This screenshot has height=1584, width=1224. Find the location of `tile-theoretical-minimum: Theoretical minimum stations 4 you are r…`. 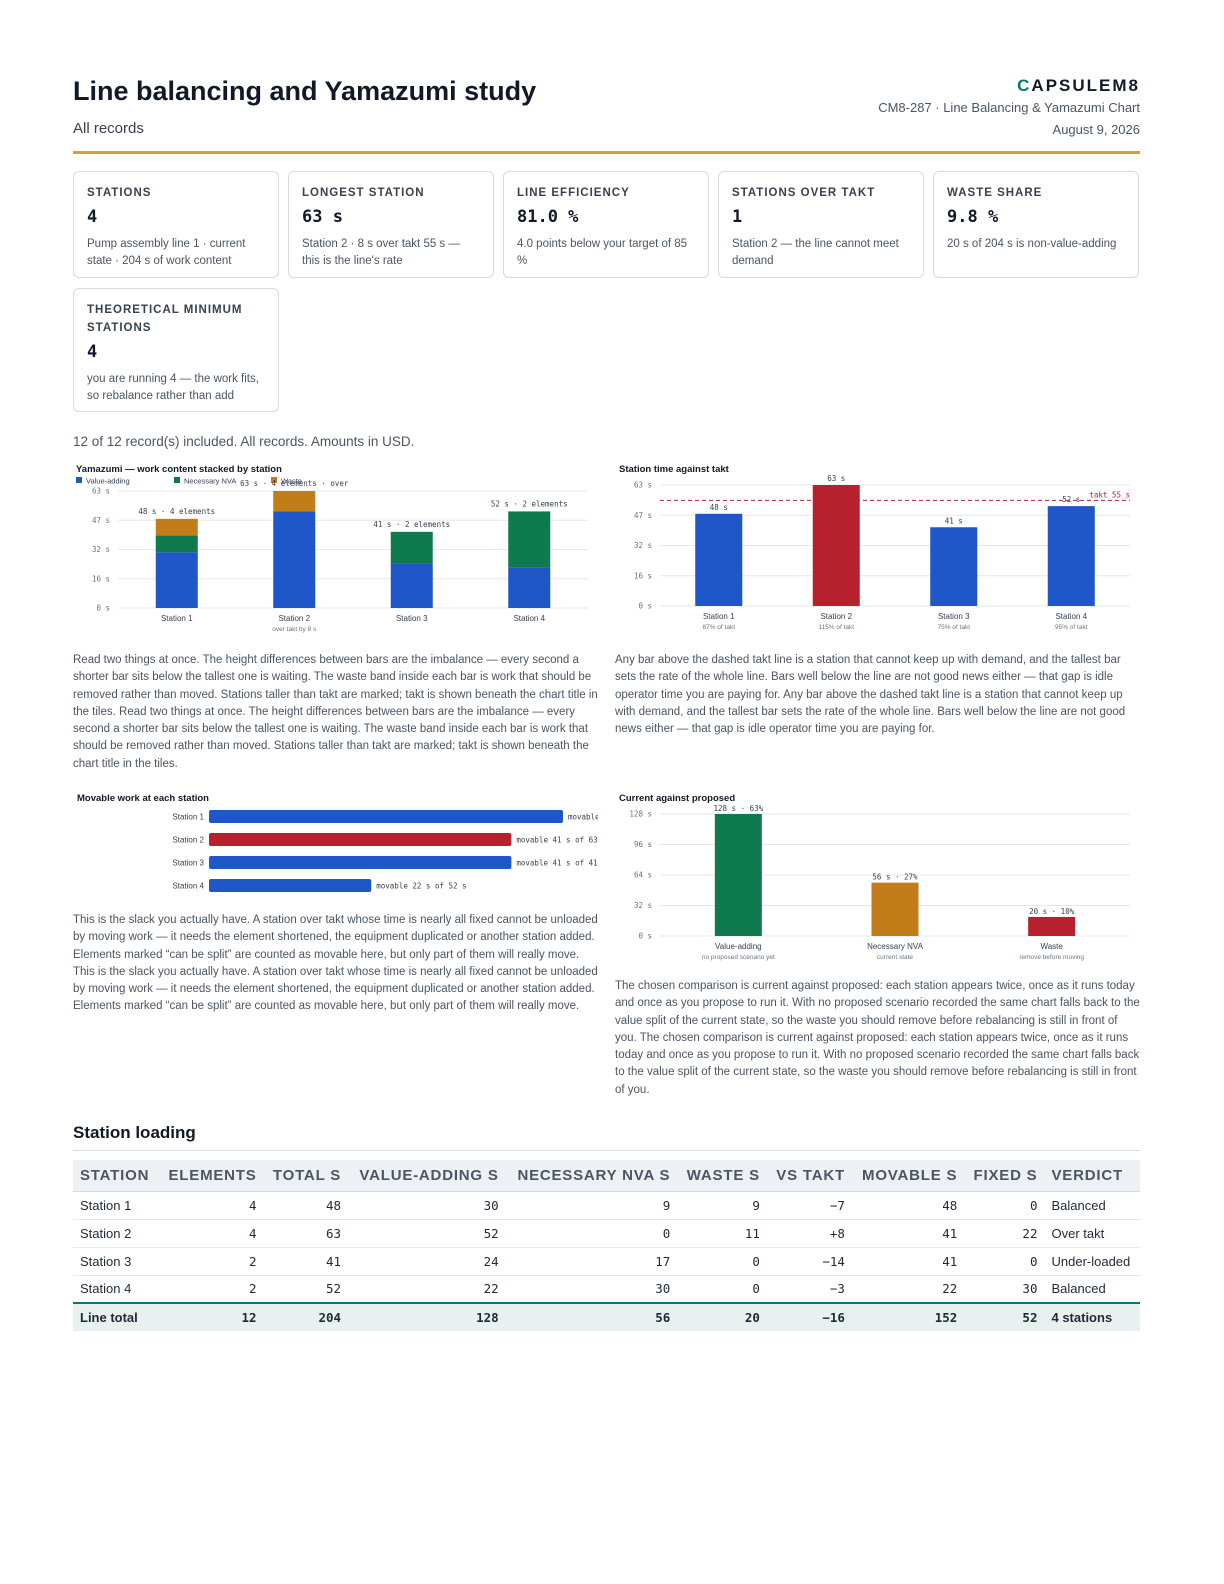

tile-theoretical-minimum: Theoretical minimum stations 4 you are r… is located at coordinates (176, 350).